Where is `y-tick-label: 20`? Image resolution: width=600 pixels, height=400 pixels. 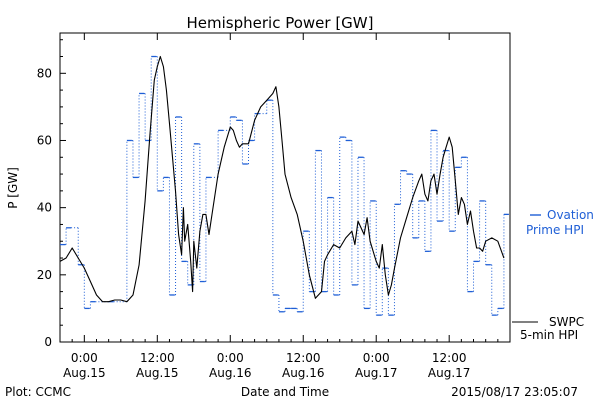 y-tick-label: 20 is located at coordinates (44, 275).